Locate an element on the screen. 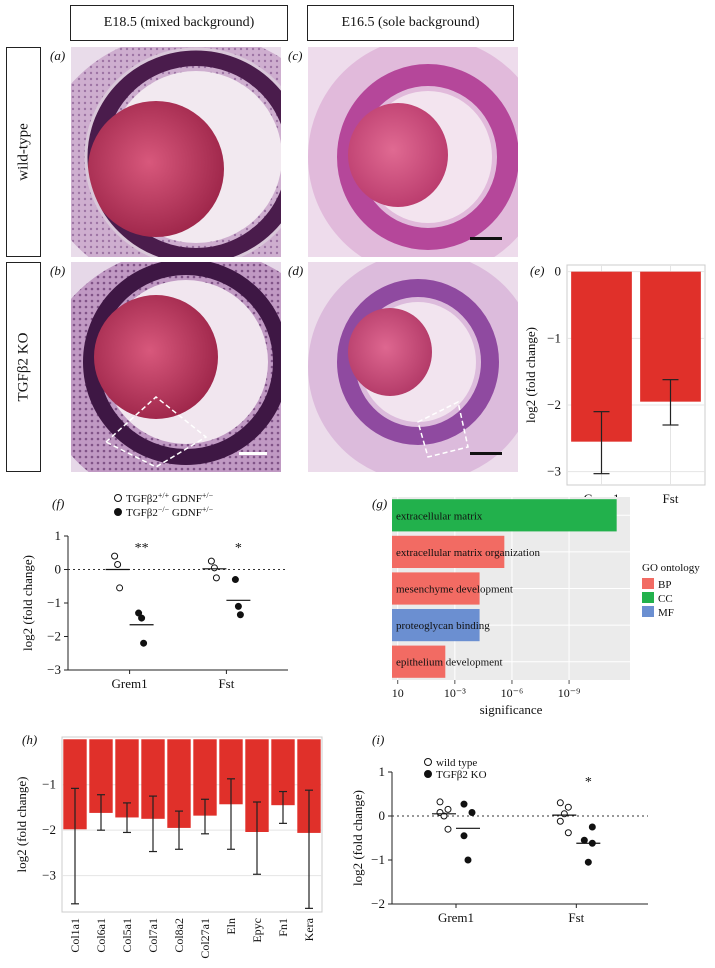 This screenshot has height=968, width=715. chart-h-xtick-Col5a1: Col5a1 is located at coordinates (127, 935).